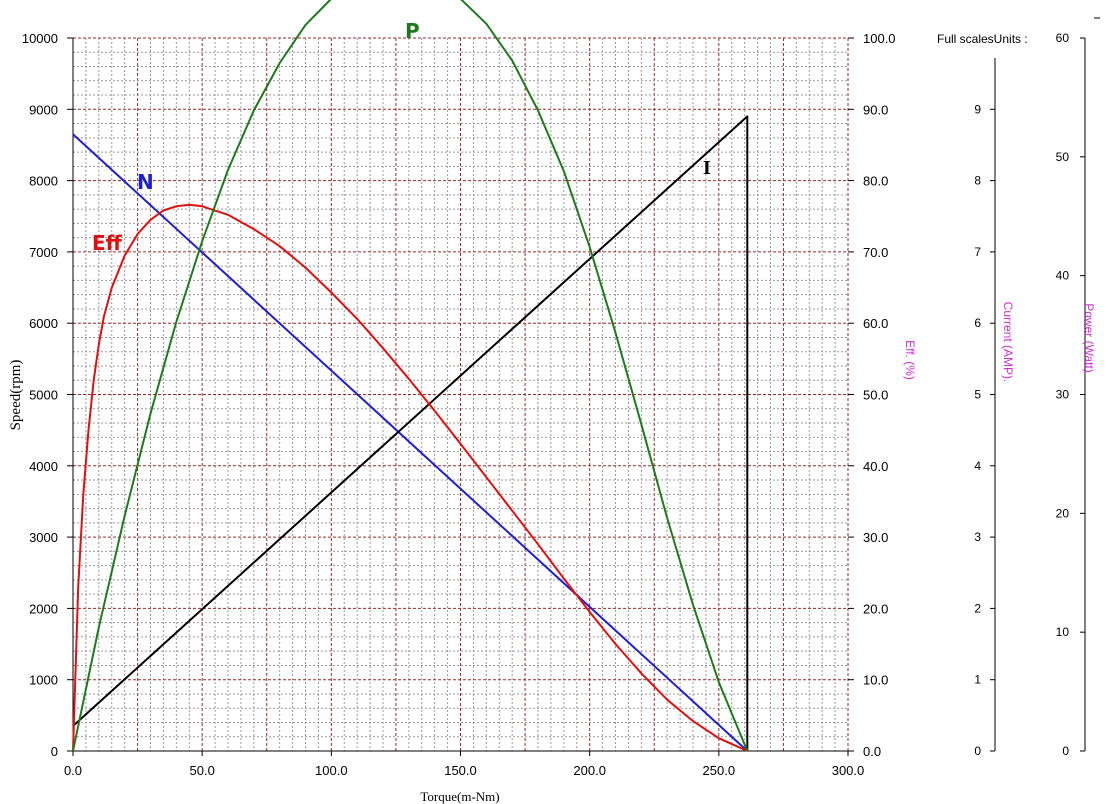 The width and height of the screenshot is (1114, 804). What do you see at coordinates (977, 680) in the screenshot?
I see `current-tick-label: 1` at bounding box center [977, 680].